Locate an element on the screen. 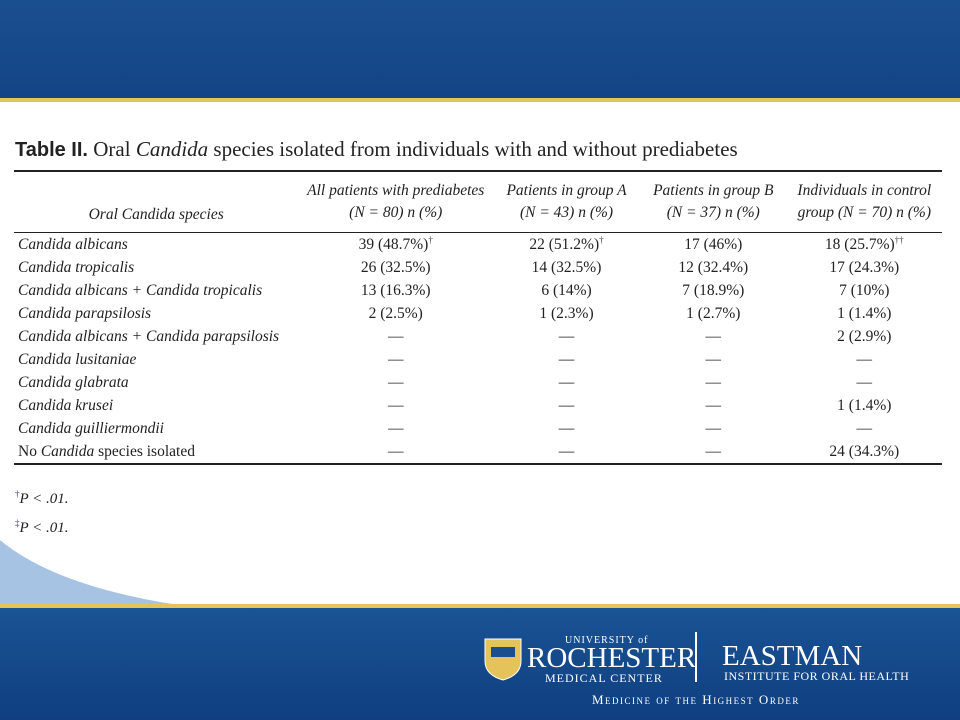  cell: 18 (25.7%)†† is located at coordinates (864, 245).